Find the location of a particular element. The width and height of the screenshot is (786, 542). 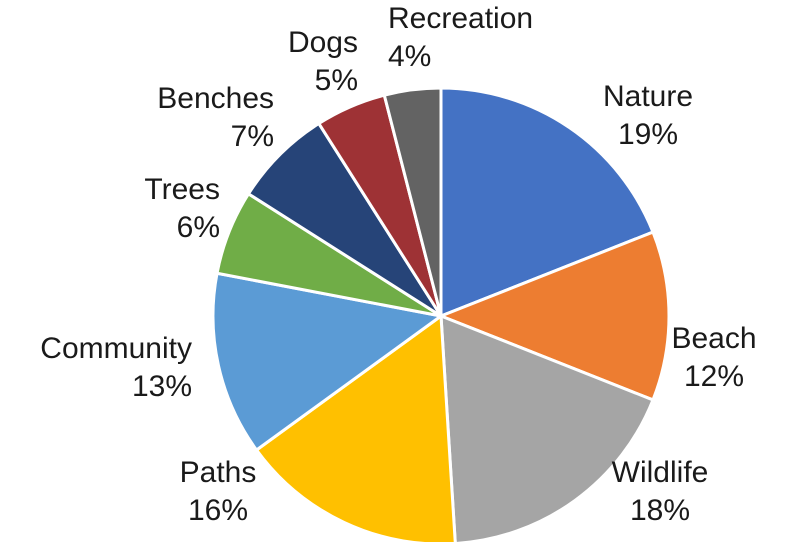

slice-label-wildlife: Wildlife is located at coordinates (660, 472).